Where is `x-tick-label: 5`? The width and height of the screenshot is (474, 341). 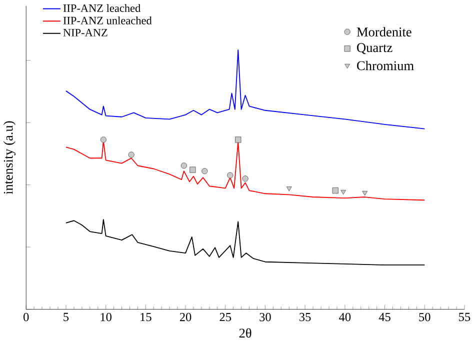 x-tick-label: 5 is located at coordinates (66, 317).